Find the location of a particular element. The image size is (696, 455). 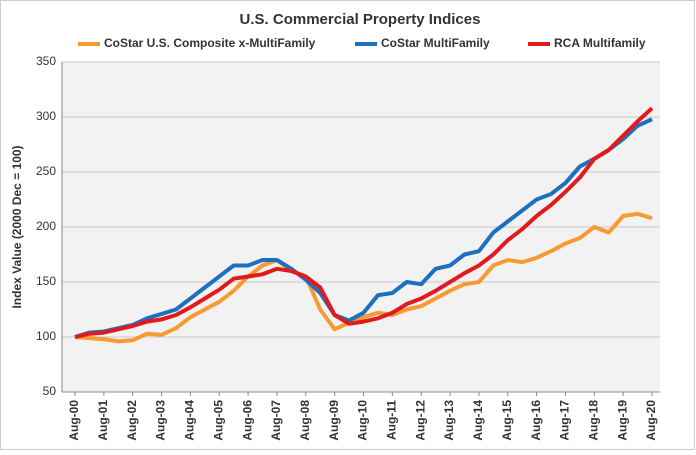

y-axis-label: Index Value (2000 Dec = 100) is located at coordinates (17, 226).